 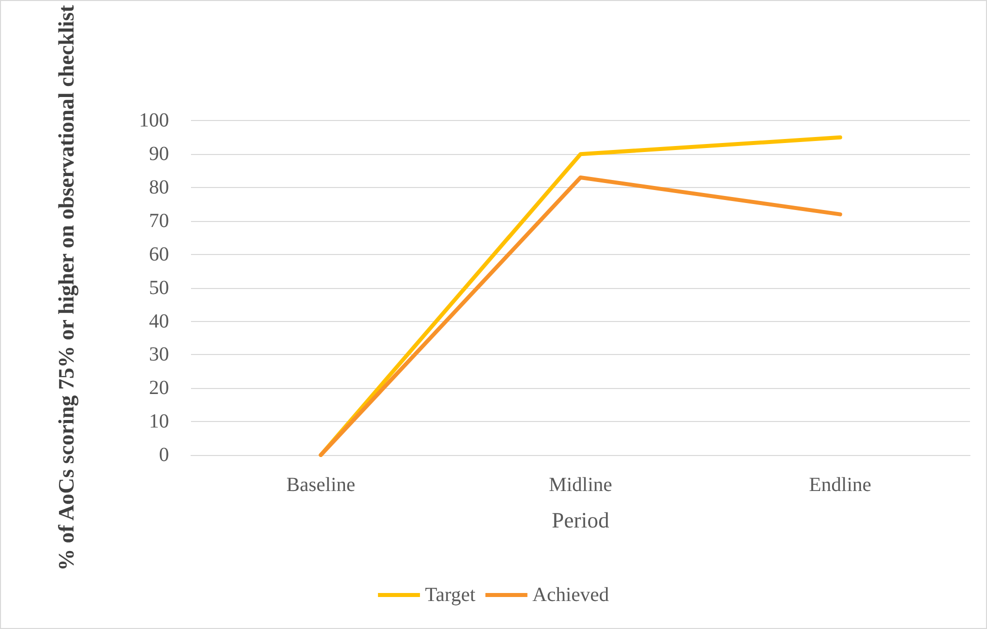 What do you see at coordinates (159, 421) in the screenshot?
I see `y-tick-label: 10` at bounding box center [159, 421].